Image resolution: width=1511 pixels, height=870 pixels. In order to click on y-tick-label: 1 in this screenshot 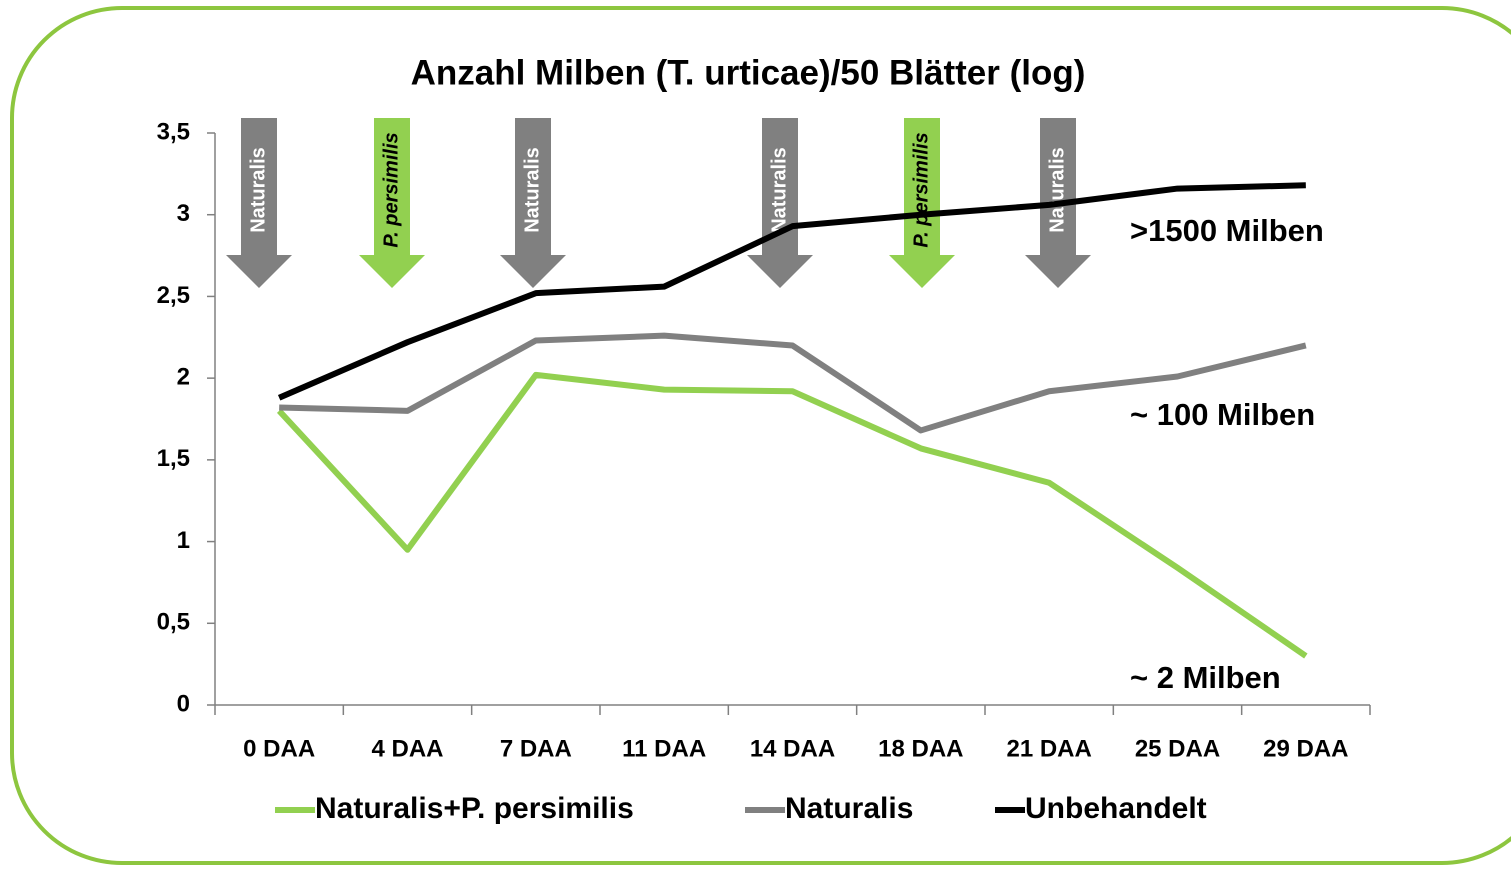, I will do `click(183, 540)`.